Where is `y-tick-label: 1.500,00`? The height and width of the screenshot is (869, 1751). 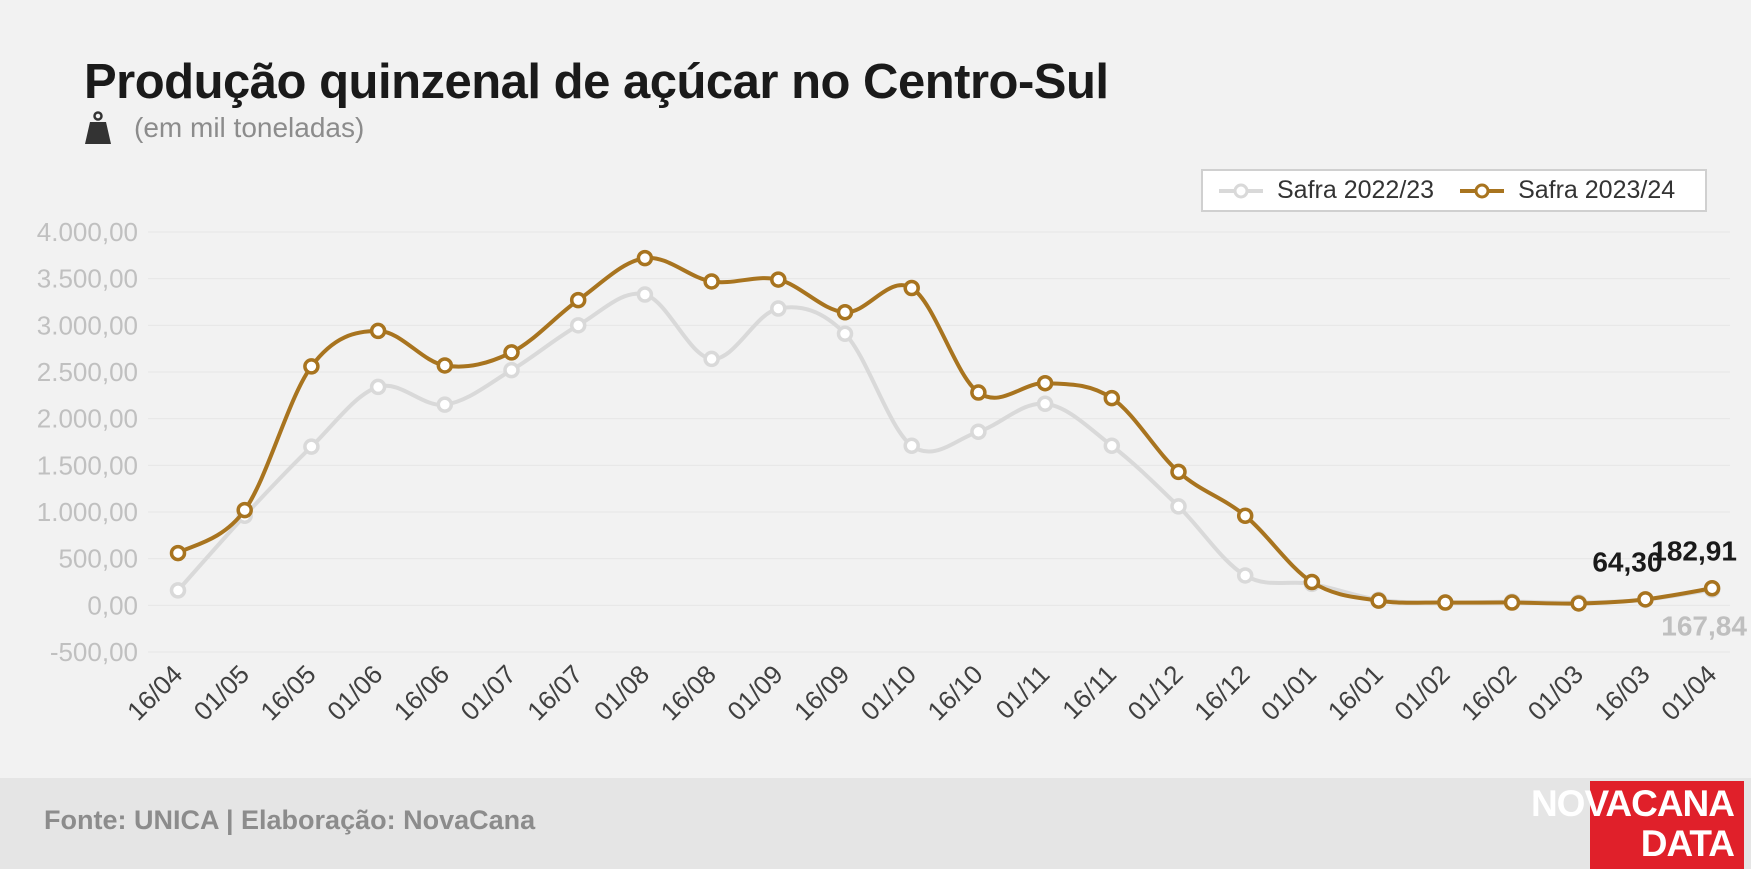 y-tick-label: 1.500,00 is located at coordinates (87, 465).